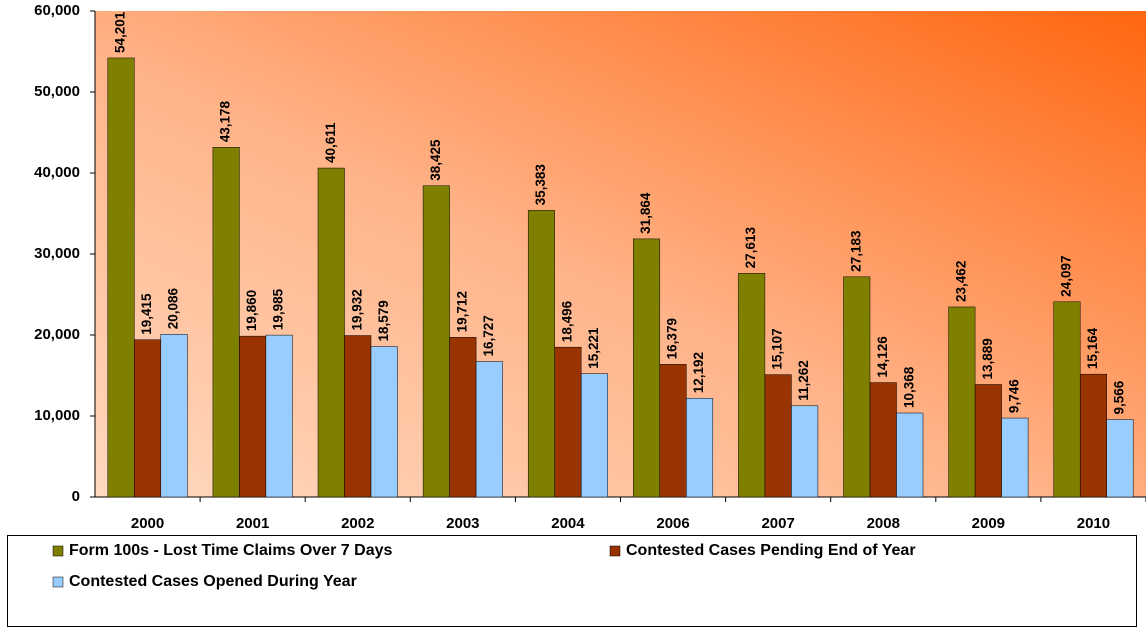  Describe the element at coordinates (882, 357) in the screenshot. I see `value-label: 14,126` at that location.